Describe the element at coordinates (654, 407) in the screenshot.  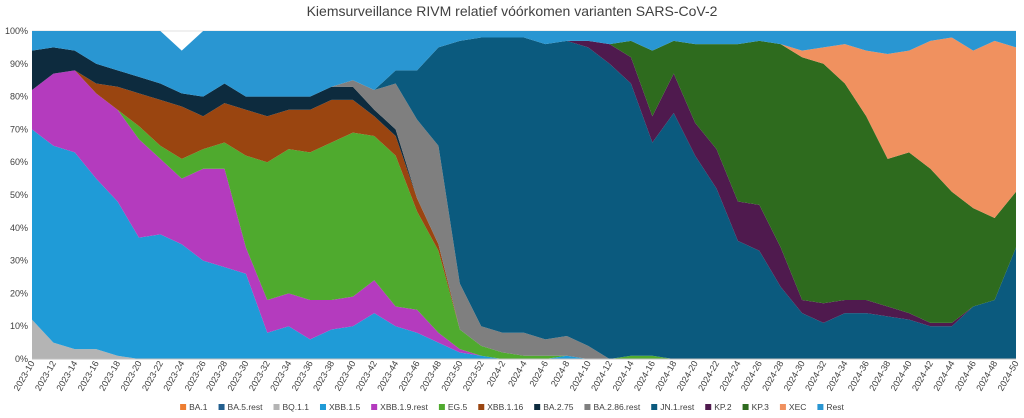
I see `legend-swatch-jn-1-rest` at that location.